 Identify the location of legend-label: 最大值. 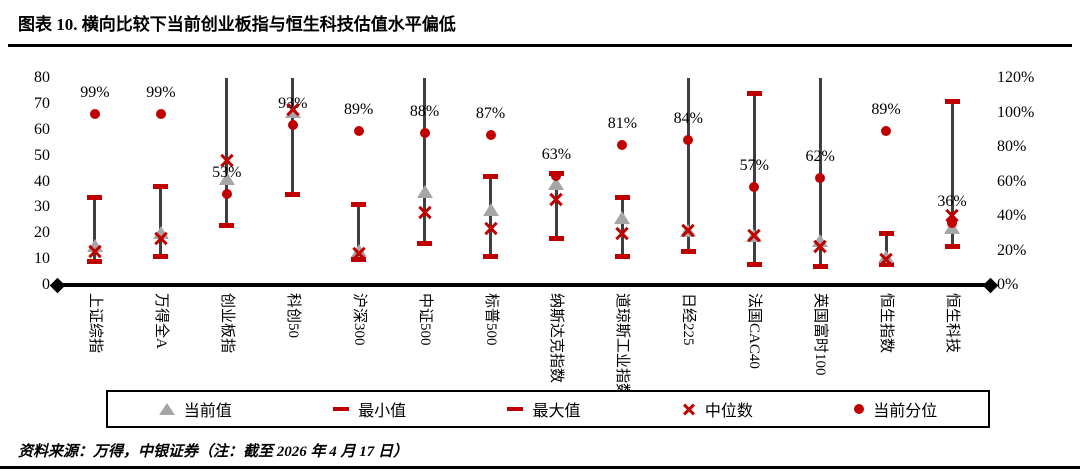
(556, 411).